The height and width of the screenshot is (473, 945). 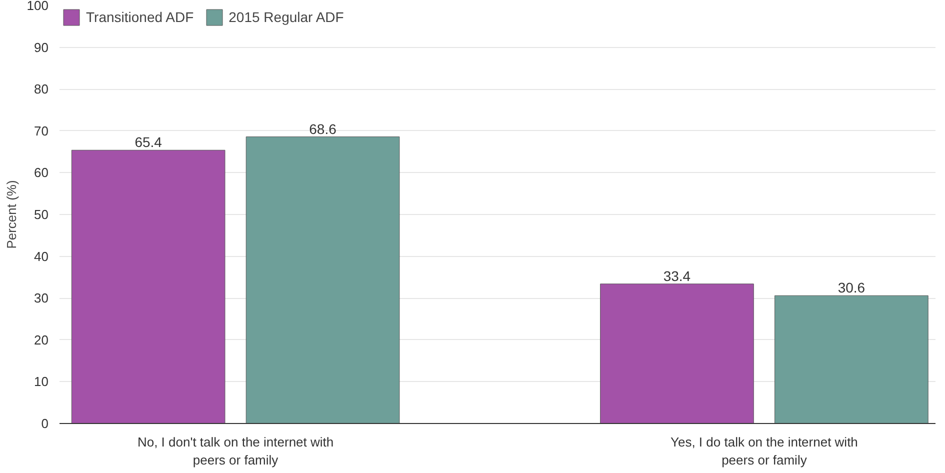 What do you see at coordinates (235, 451) in the screenshot?
I see `x-tick-label: No, I don't talk on the internet with peers or family` at bounding box center [235, 451].